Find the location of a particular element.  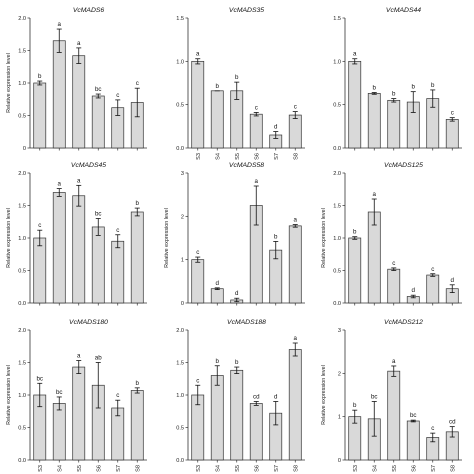

y-tick-label: 3 is located at coordinates (182, 174).